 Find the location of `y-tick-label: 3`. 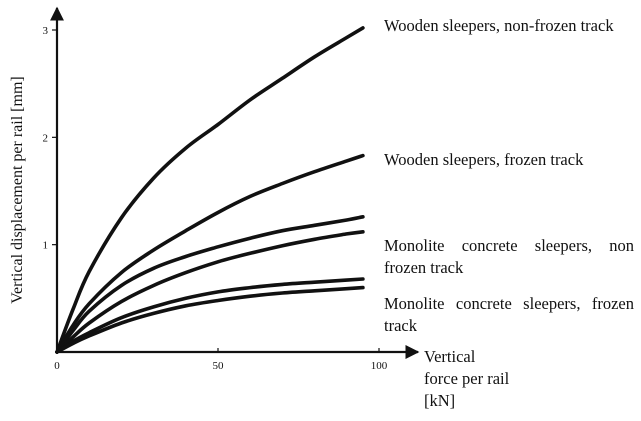

y-tick-label: 3 is located at coordinates (46, 31).